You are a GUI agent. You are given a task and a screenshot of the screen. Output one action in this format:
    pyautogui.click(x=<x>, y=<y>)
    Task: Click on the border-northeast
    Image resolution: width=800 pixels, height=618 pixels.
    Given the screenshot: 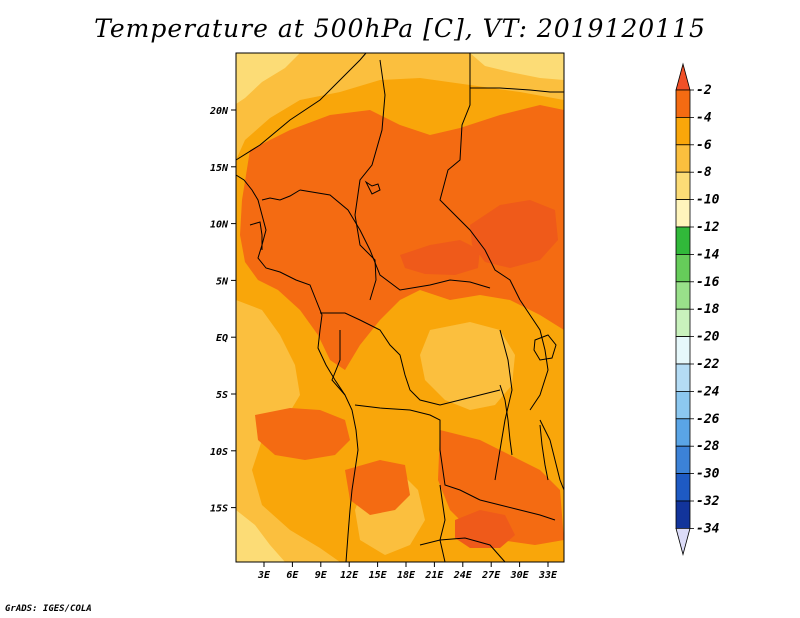 What is the action you would take?
    pyautogui.click(x=517, y=90)
    